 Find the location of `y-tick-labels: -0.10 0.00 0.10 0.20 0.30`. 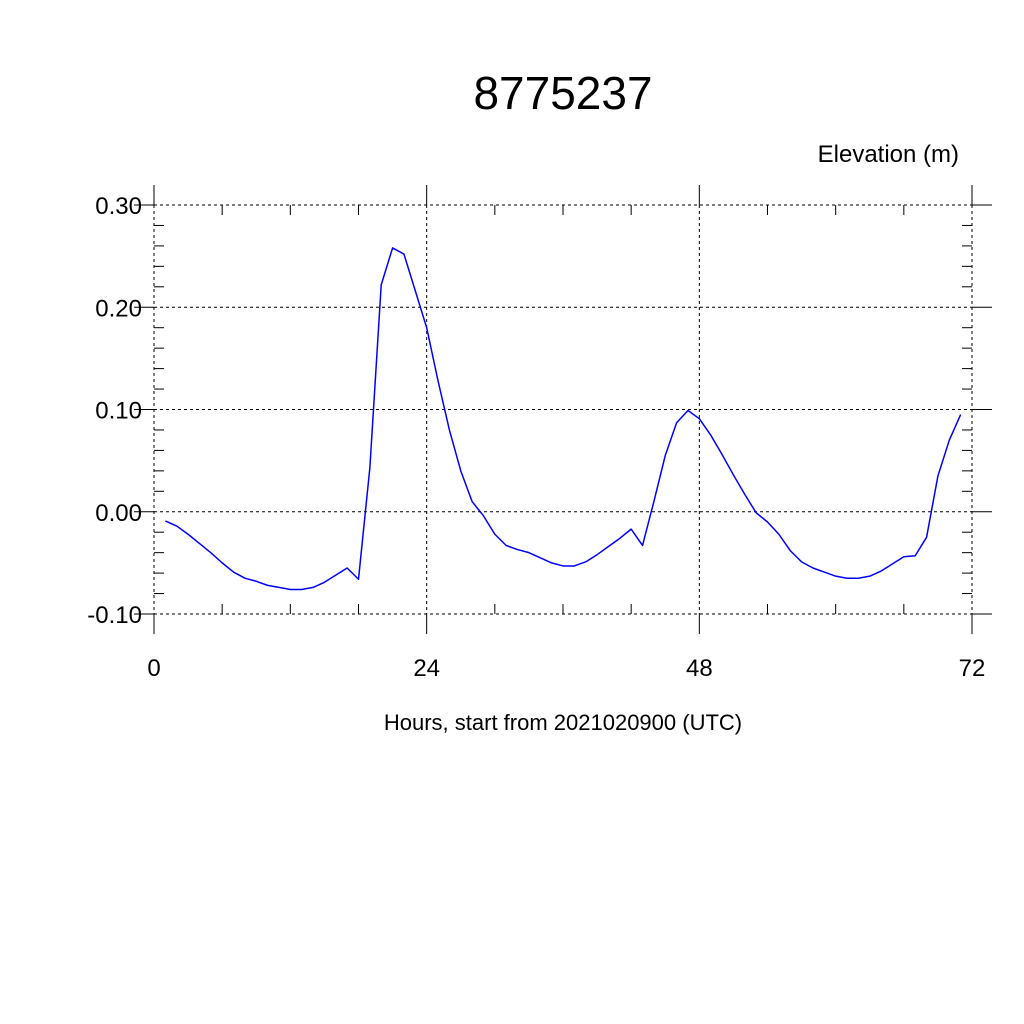

y-tick-labels: -0.10 0.00 0.10 0.20 0.30 is located at coordinates (114, 411).